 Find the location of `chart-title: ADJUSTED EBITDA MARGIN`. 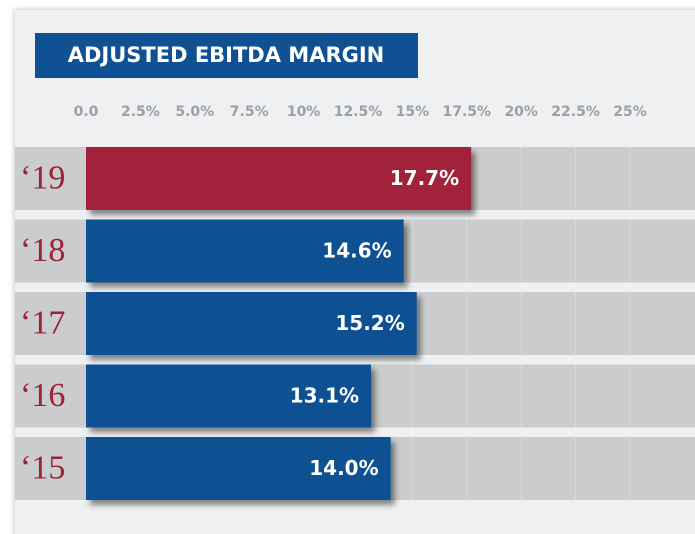

chart-title: ADJUSTED EBITDA MARGIN is located at coordinates (226, 55).